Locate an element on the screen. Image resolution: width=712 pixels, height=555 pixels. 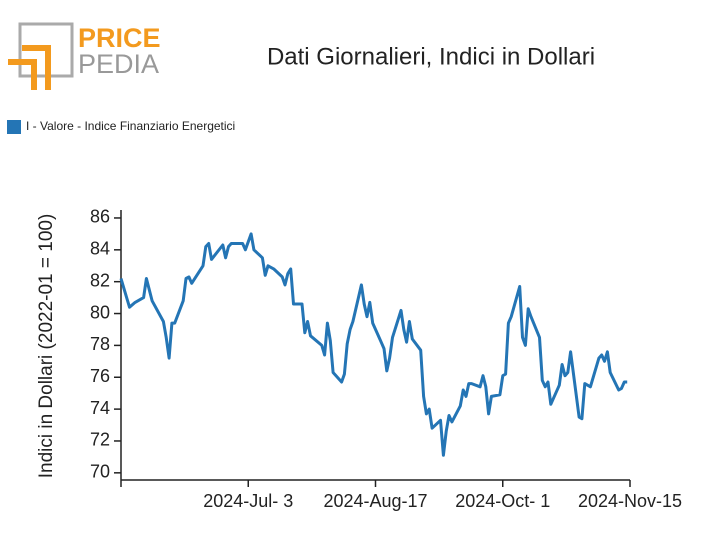
logo: PRICE PEDIA is located at coordinates (84, 56).